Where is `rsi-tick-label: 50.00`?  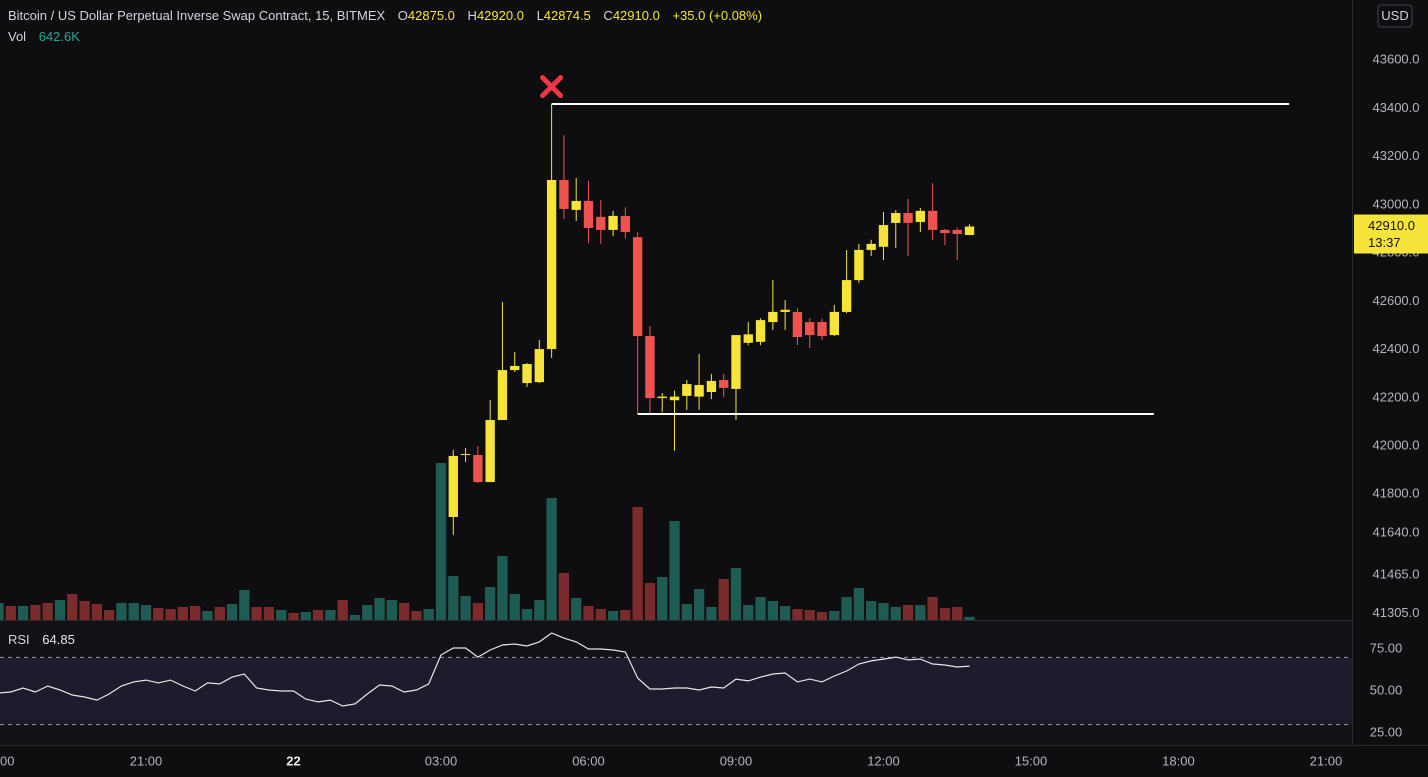 rsi-tick-label: 50.00 is located at coordinates (1386, 689).